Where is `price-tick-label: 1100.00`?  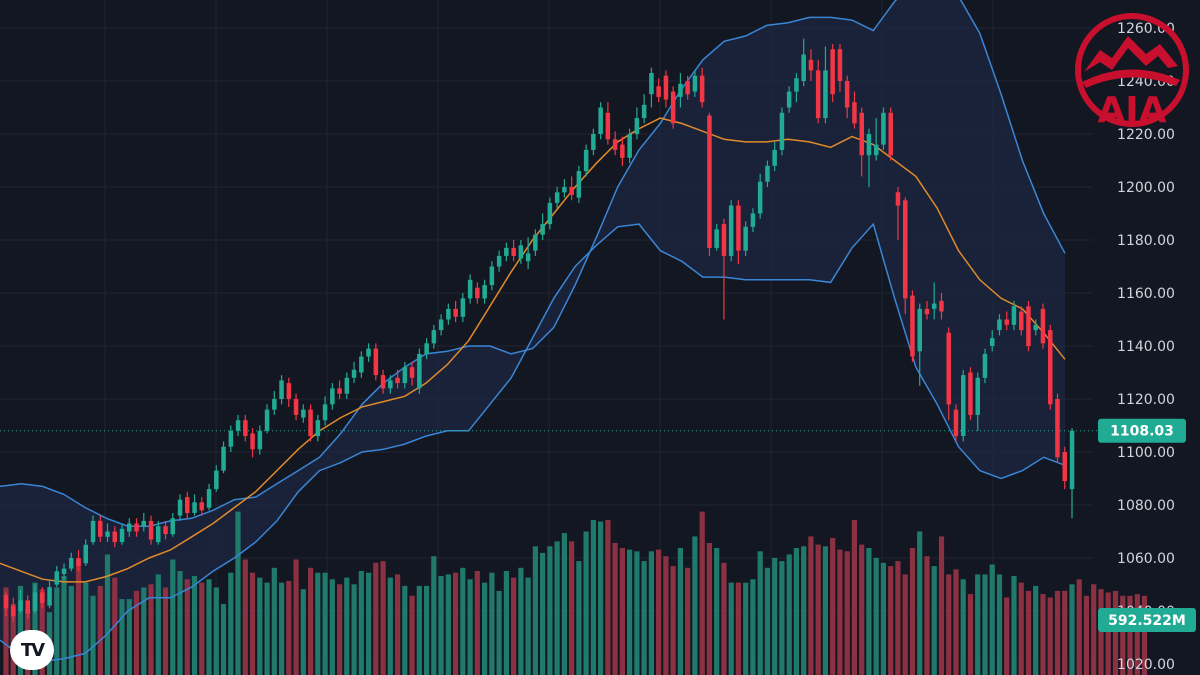
price-tick-label: 1100.00 is located at coordinates (1146, 453).